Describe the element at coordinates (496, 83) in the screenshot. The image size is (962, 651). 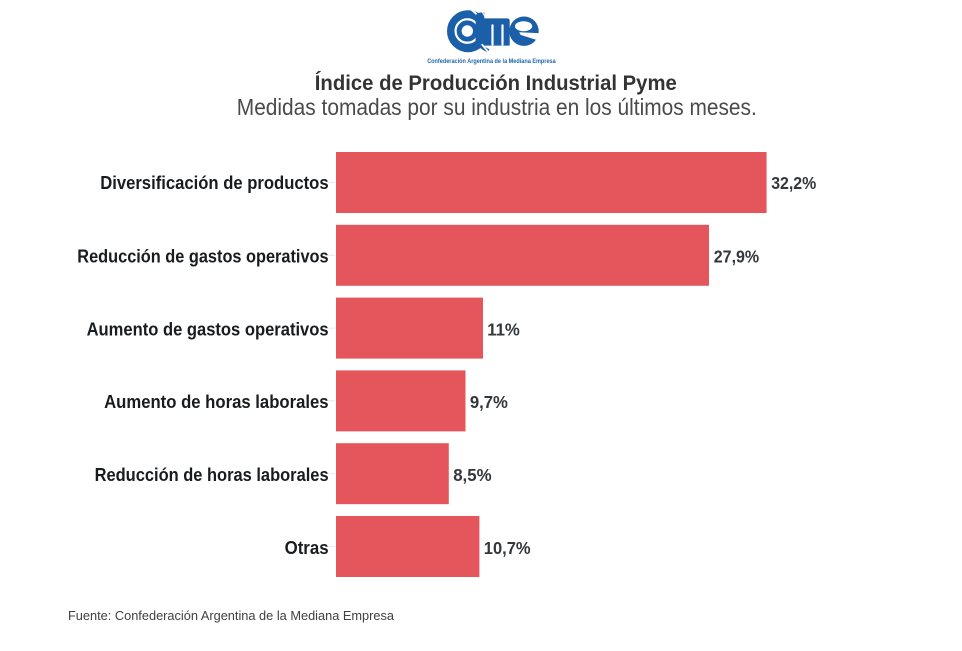
I see `svg-text:Índice de Producción Industria: Índice de Producción Industrial Pyme` at that location.